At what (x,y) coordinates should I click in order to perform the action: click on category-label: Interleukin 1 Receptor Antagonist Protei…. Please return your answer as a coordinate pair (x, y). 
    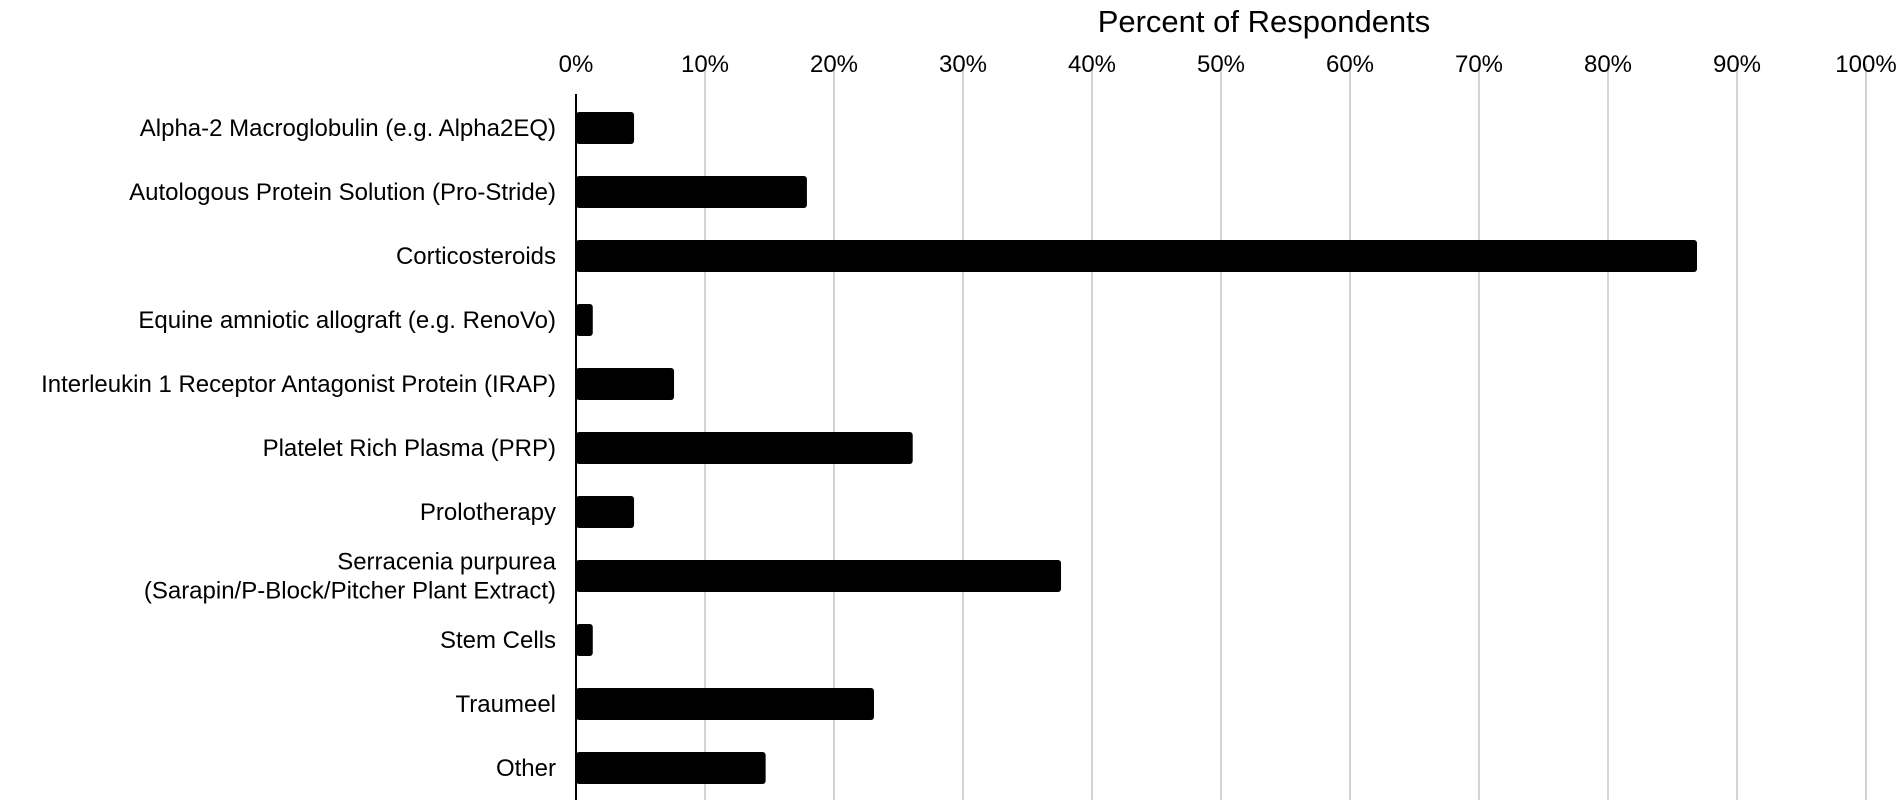
    Looking at the image, I should click on (298, 384).